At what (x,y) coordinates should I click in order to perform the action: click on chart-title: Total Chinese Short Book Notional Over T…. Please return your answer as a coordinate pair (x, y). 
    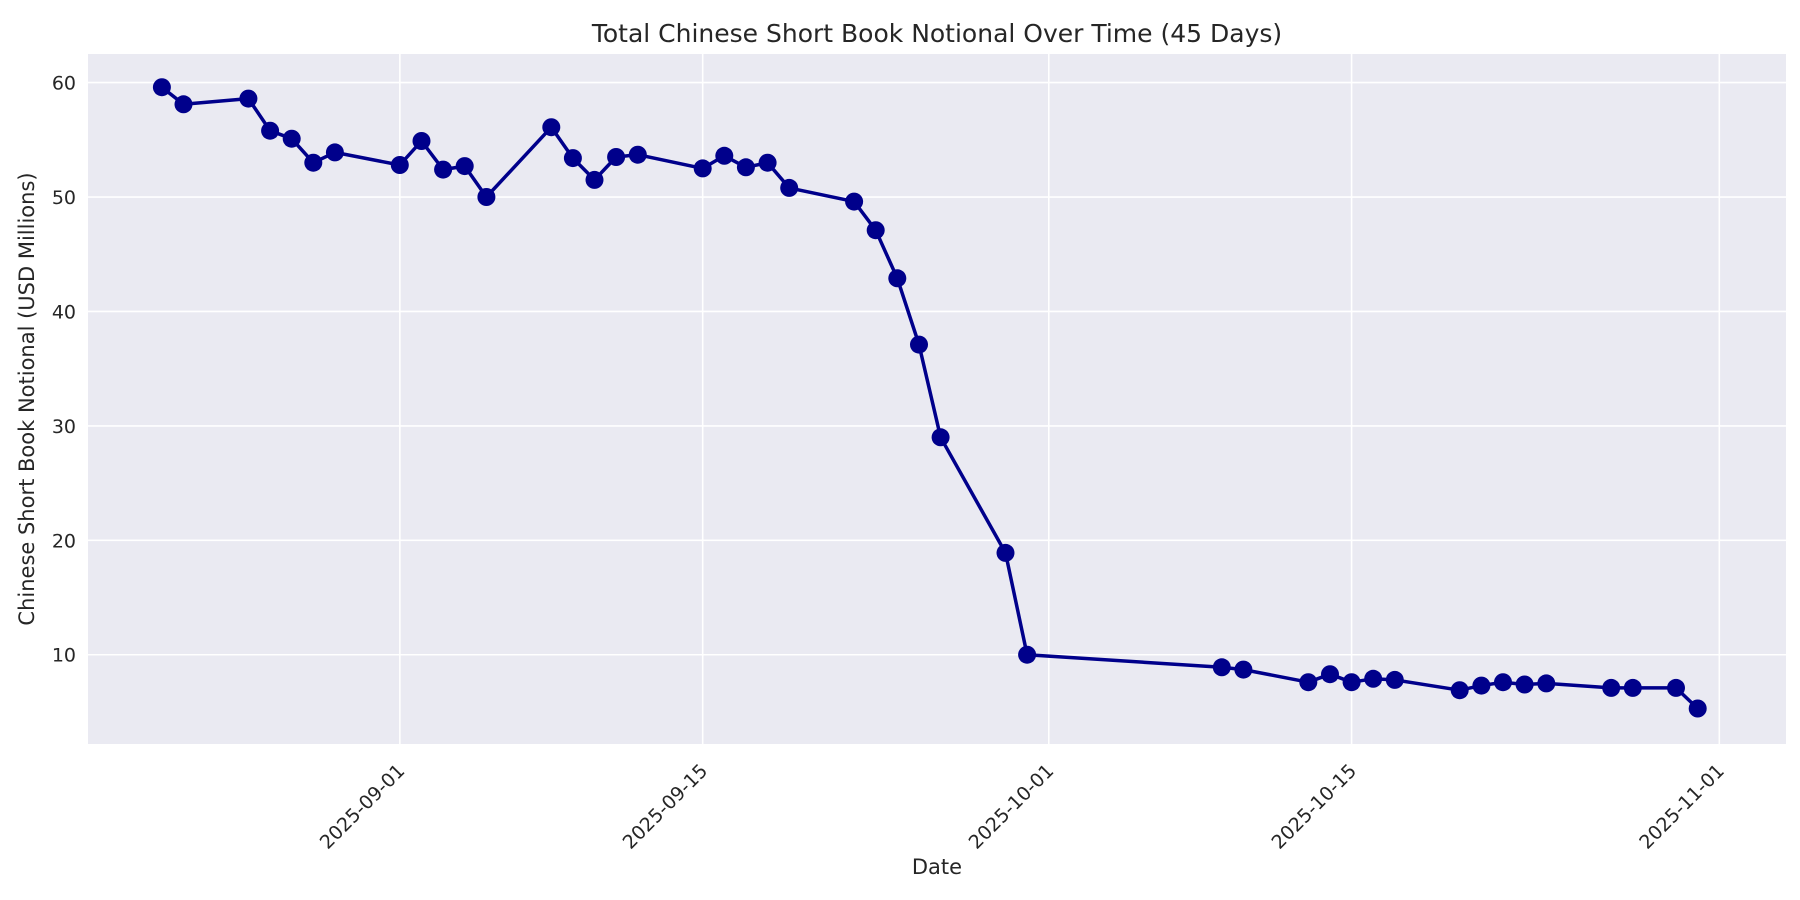
    Looking at the image, I should click on (936, 33).